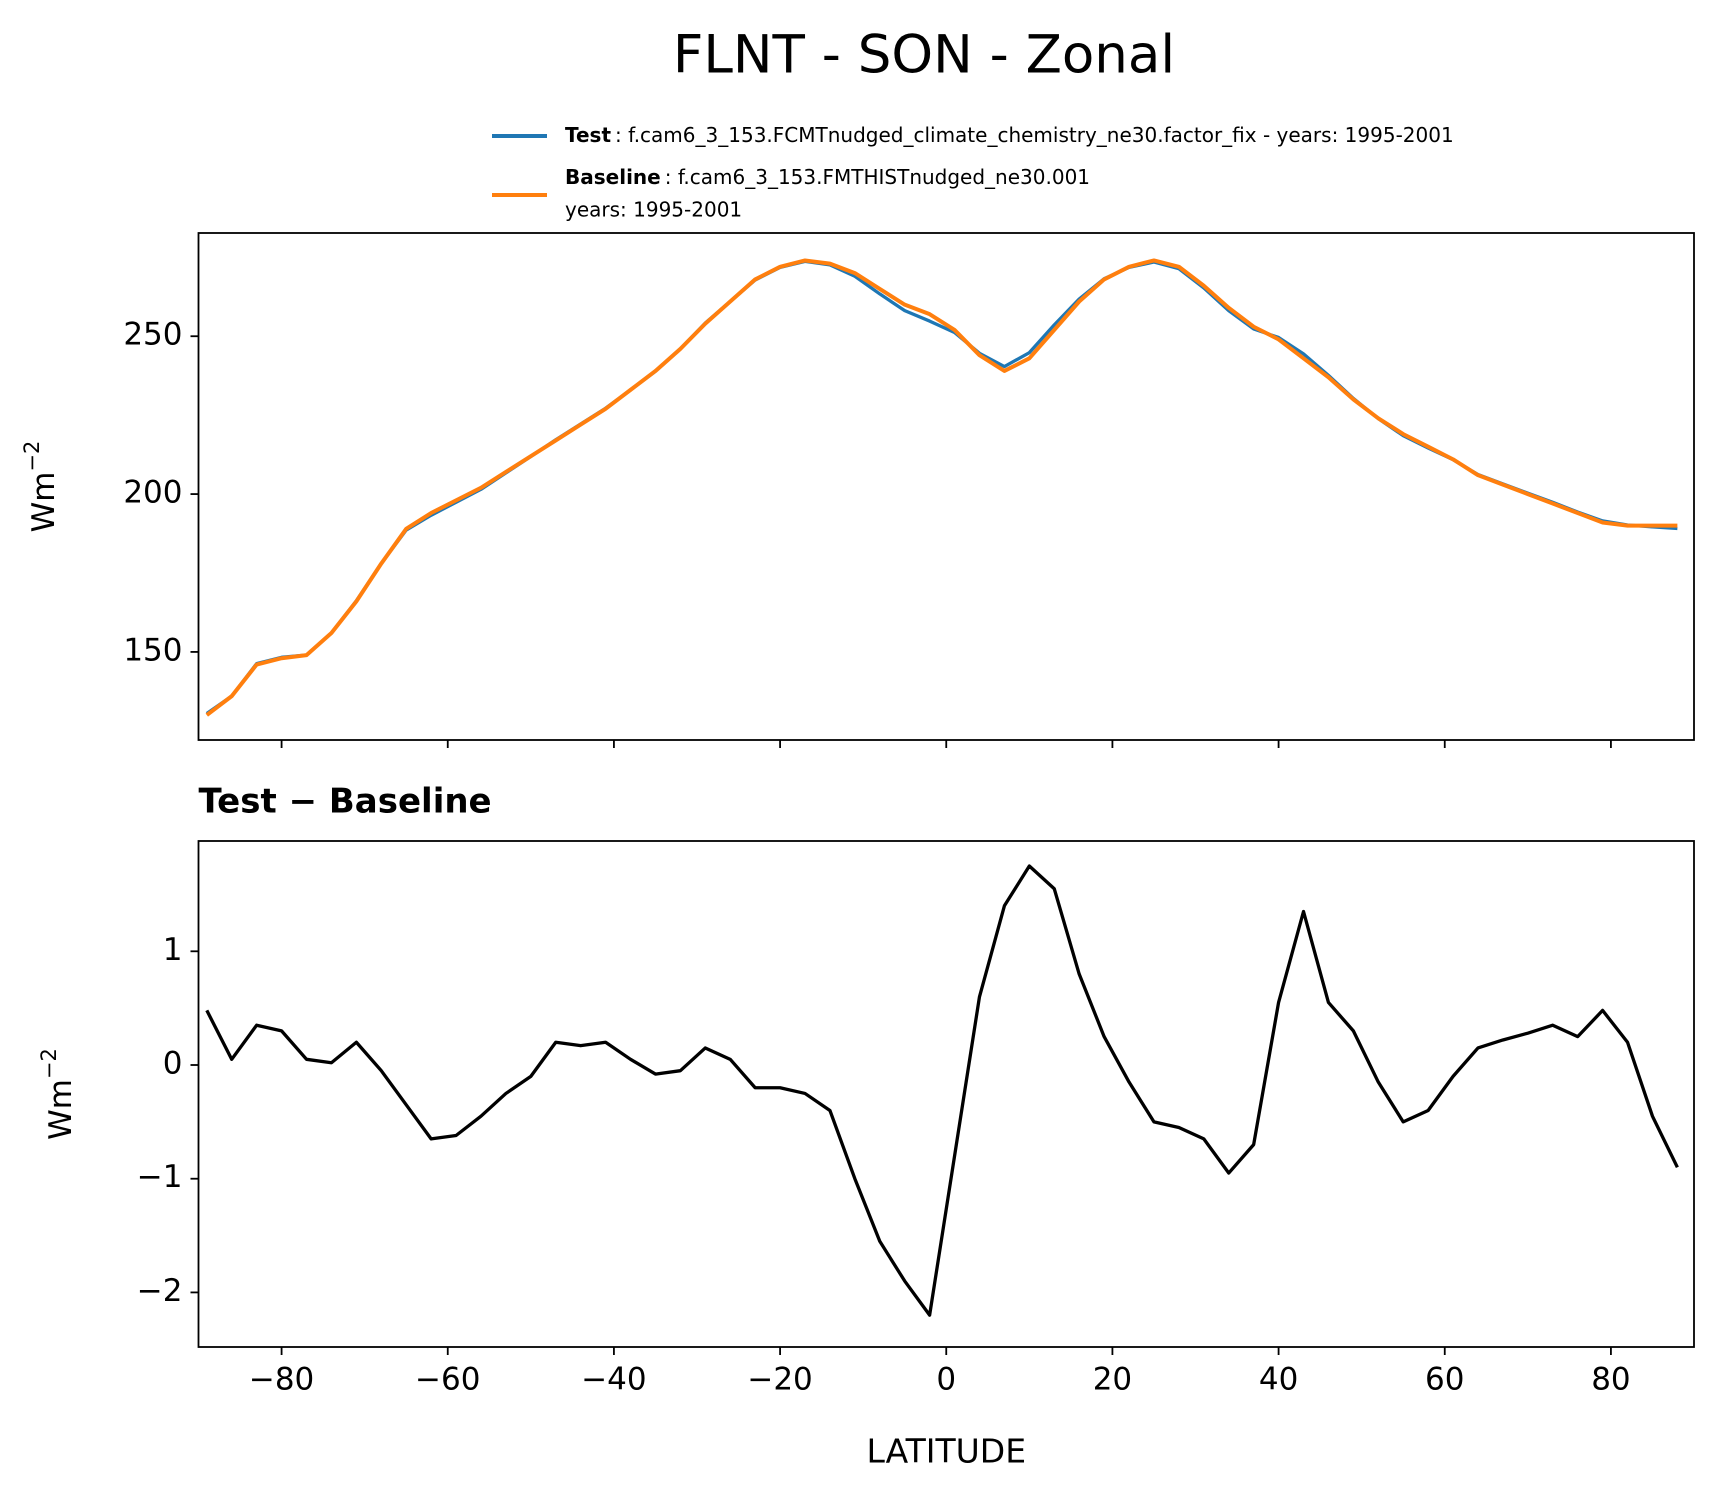  Describe the element at coordinates (1444, 1380) in the screenshot. I see `x-tick-label: 60` at that location.